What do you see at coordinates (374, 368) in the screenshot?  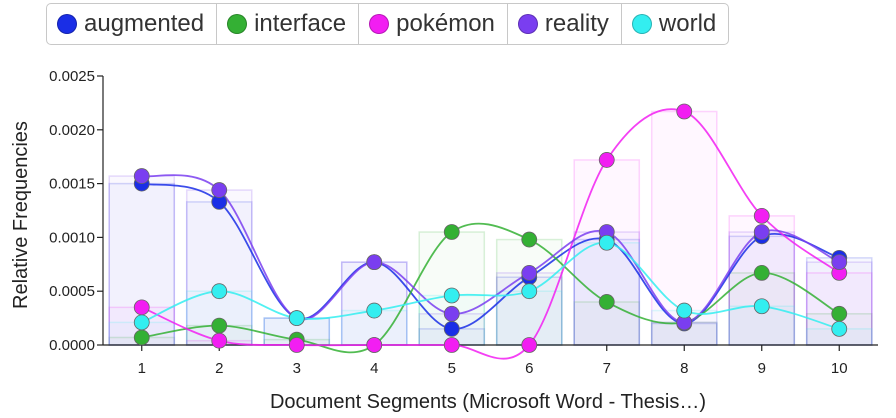 I see `x-tick-label-3: 4` at bounding box center [374, 368].